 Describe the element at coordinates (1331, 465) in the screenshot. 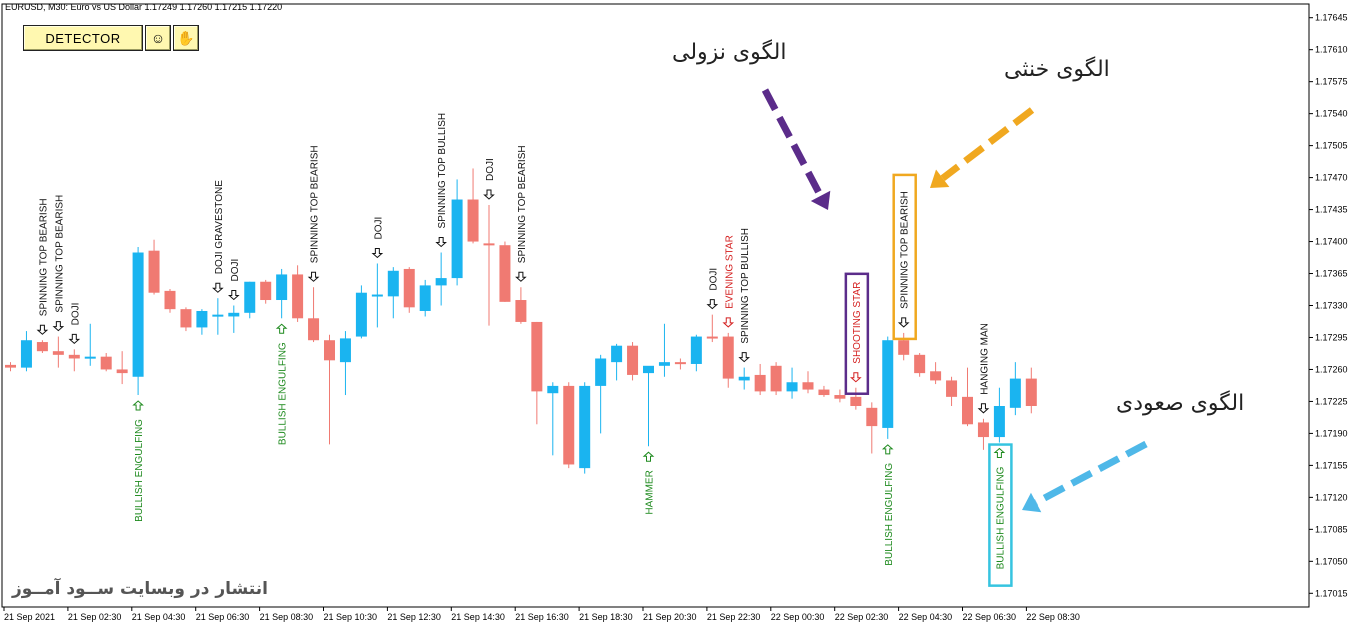

I see `y-tick-label: 1.17155` at that location.